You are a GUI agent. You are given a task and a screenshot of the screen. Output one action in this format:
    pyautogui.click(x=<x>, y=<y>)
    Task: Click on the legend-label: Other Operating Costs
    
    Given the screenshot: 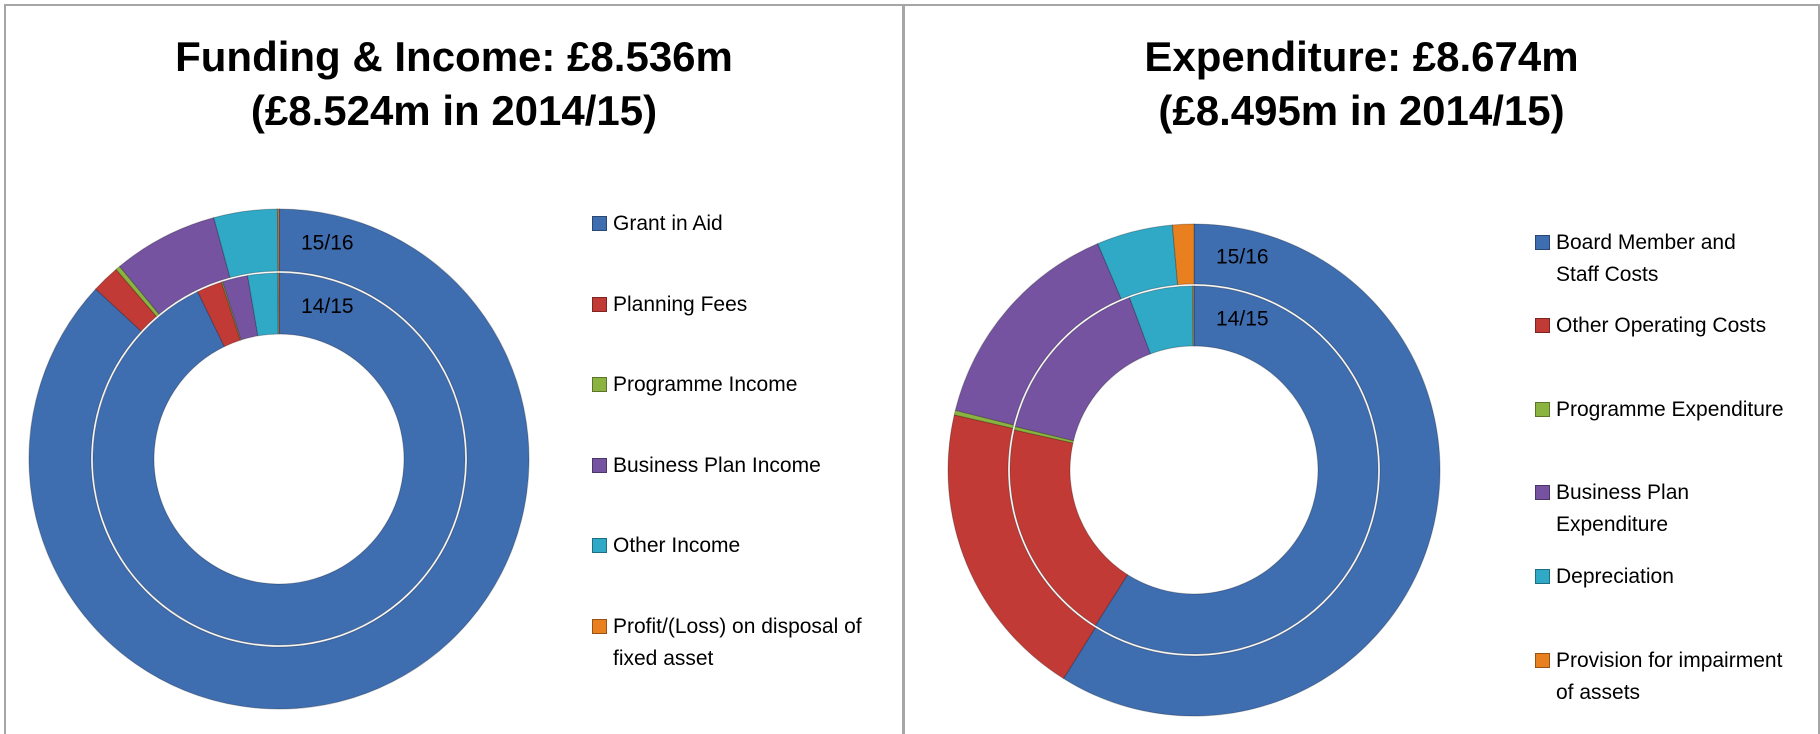 What is the action you would take?
    pyautogui.click(x=1661, y=325)
    